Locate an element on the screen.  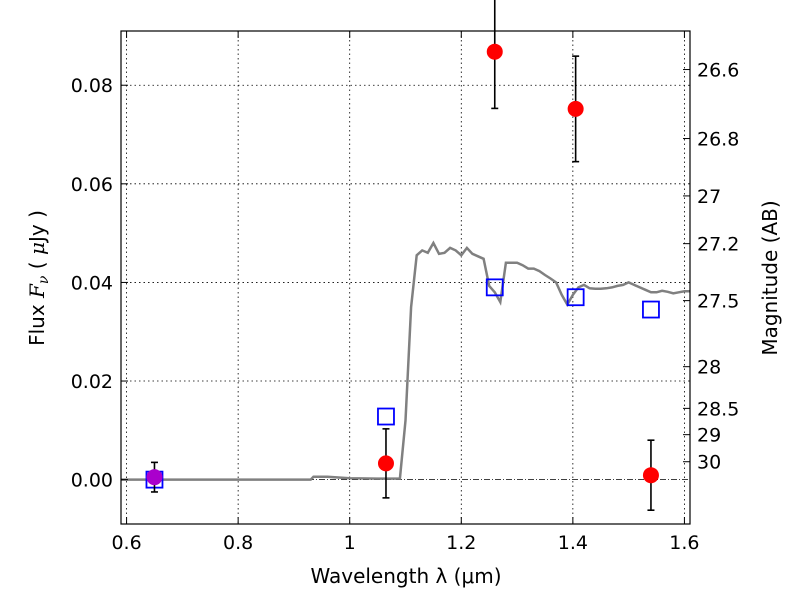
y-label-part-3: ν is located at coordinates (44, 279).